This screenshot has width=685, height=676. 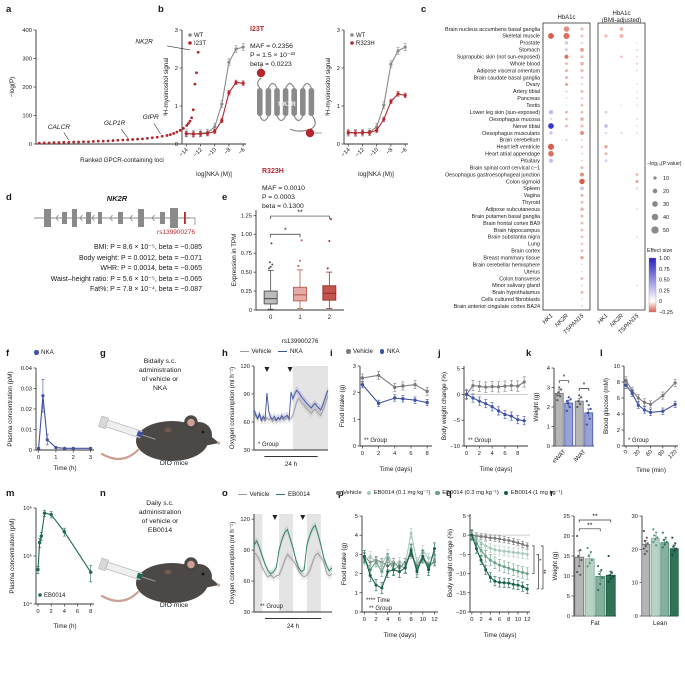 What do you see at coordinates (388, 620) in the screenshot?
I see `svg-text: 4` at bounding box center [388, 620].